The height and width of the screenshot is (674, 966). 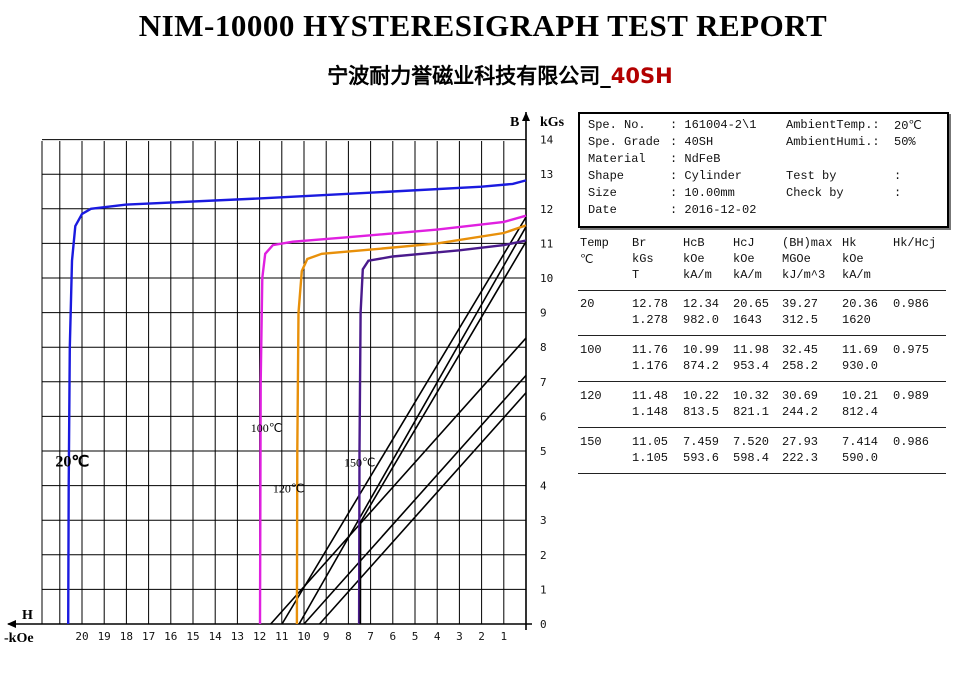 What do you see at coordinates (800, 458) in the screenshot?
I see `results-bhmax-si-cell: 222.3` at bounding box center [800, 458].